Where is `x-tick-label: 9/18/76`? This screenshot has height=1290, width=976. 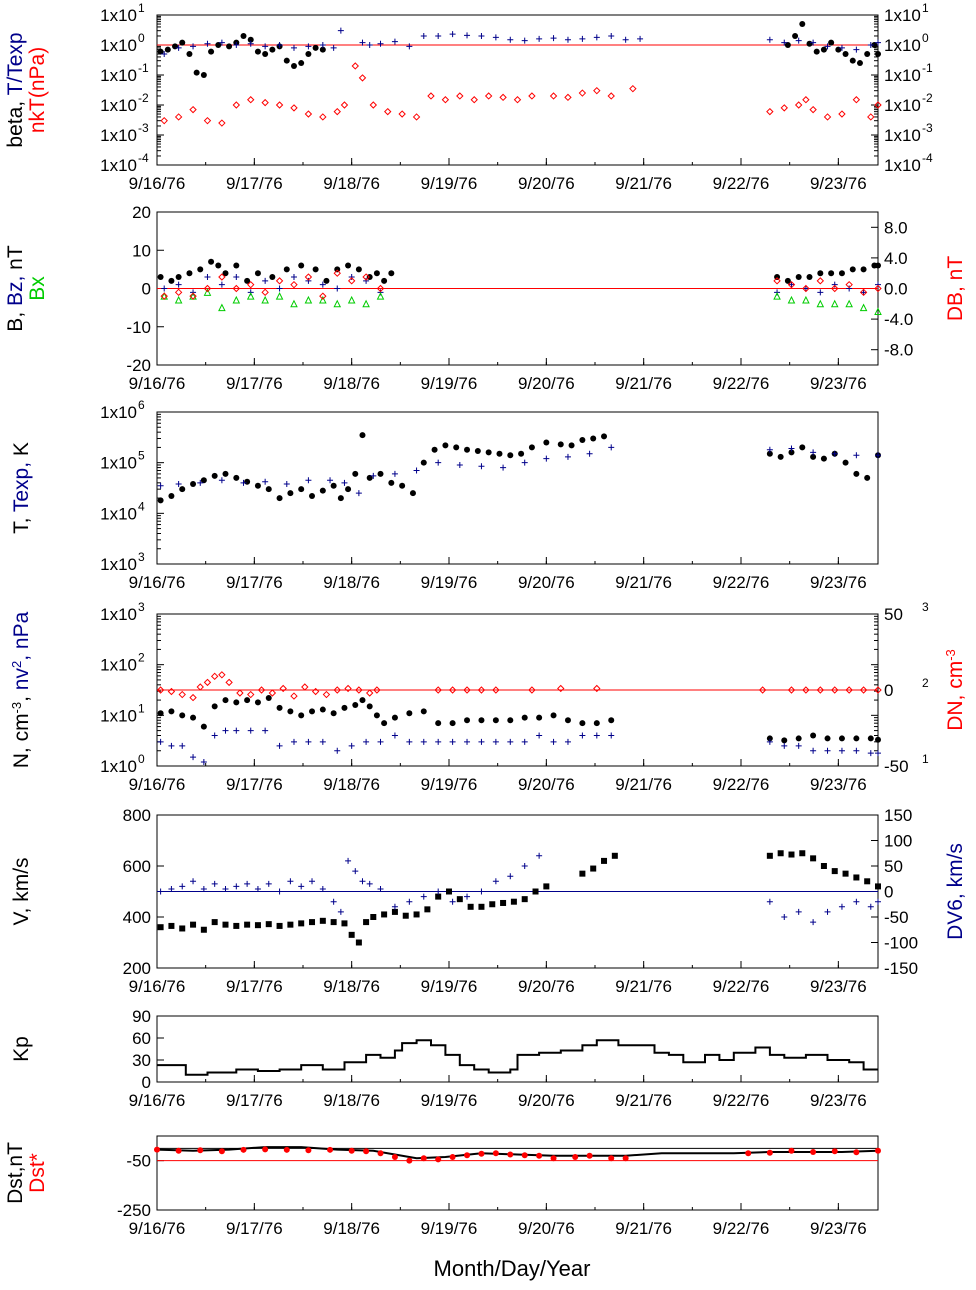 x-tick-label: 9/18/76 is located at coordinates (351, 582).